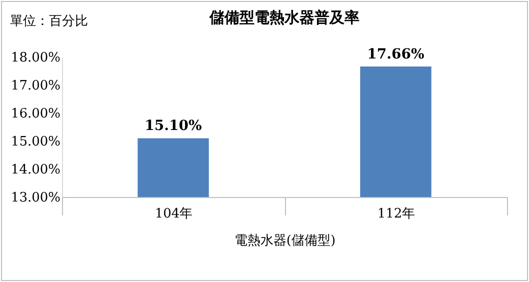  Describe the element at coordinates (35, 58) in the screenshot. I see `y-tick-label: 18.00%` at that location.